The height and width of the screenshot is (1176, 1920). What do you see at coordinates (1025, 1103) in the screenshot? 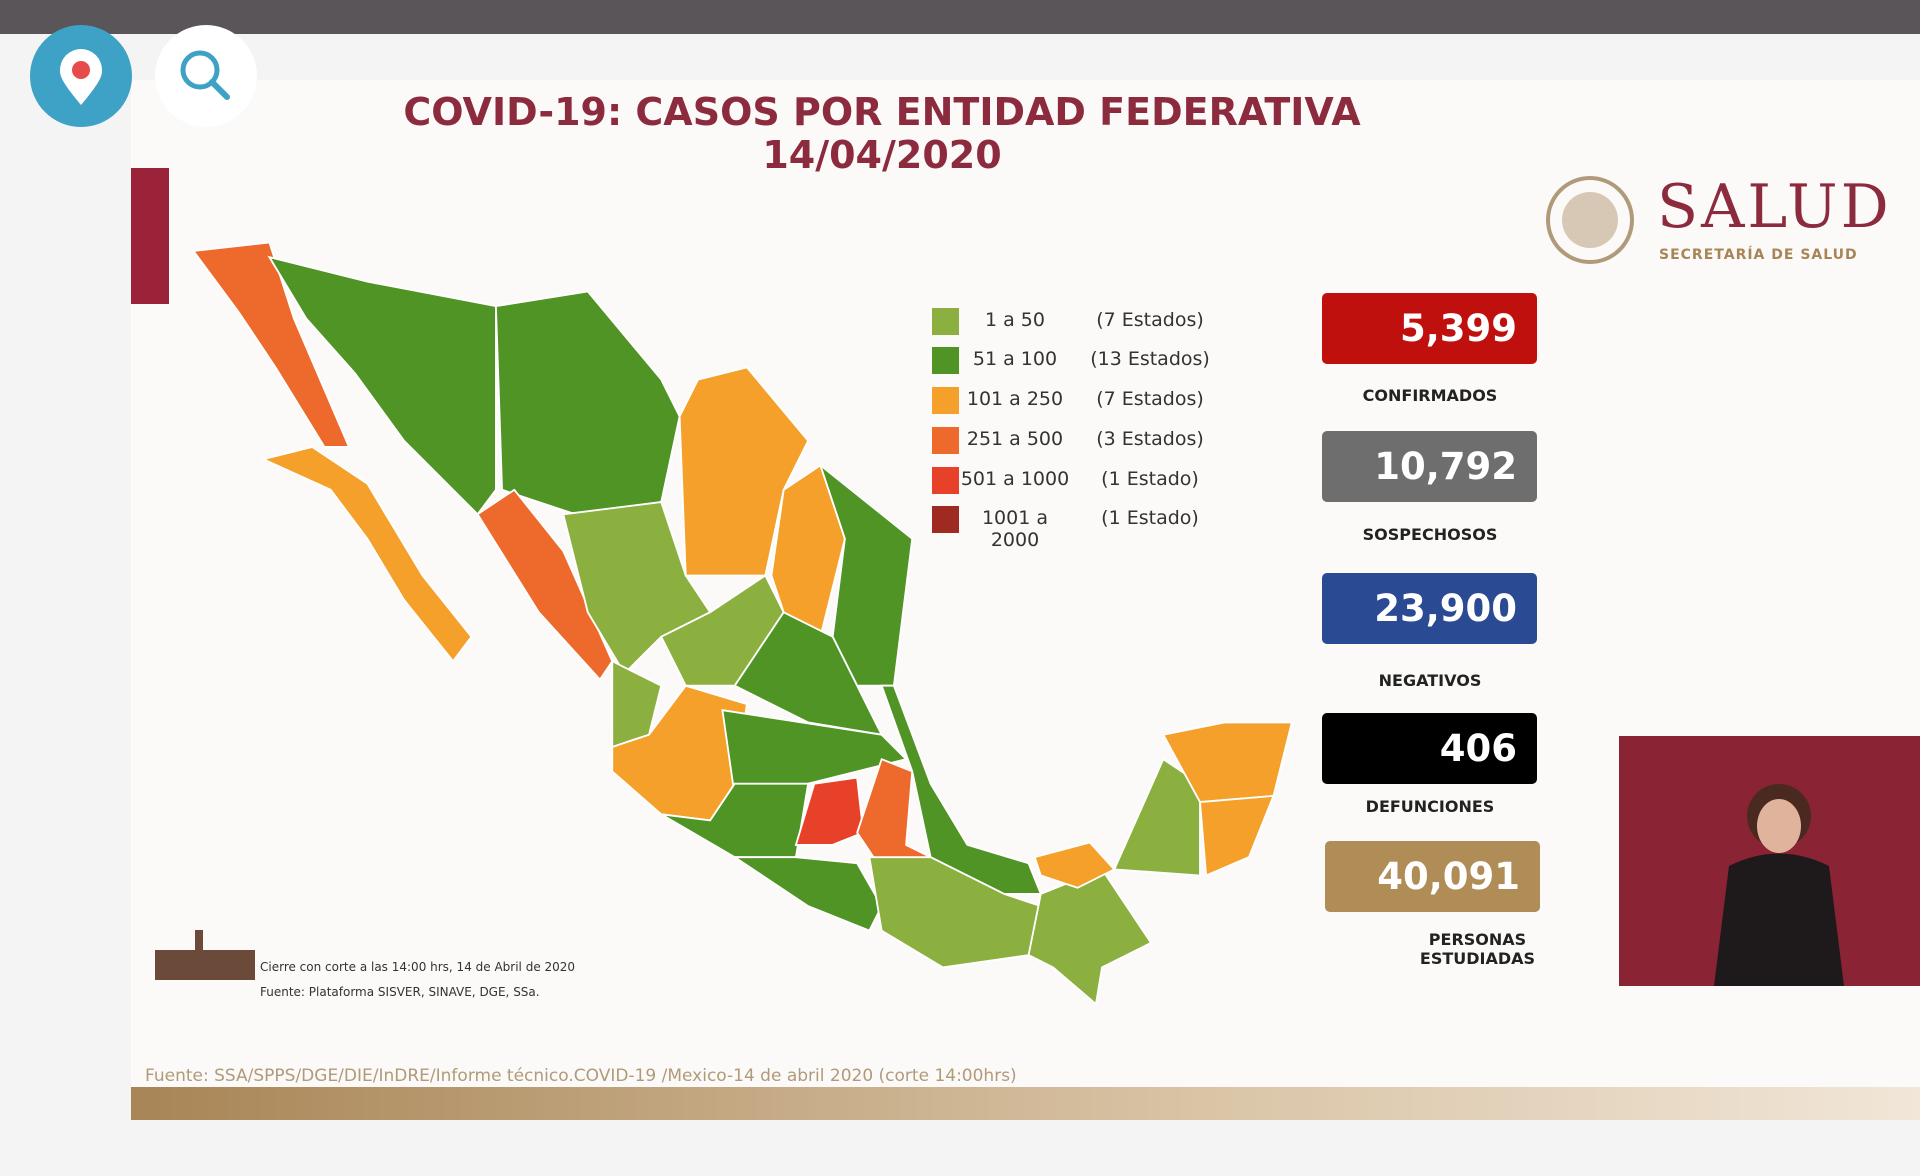
I see `footer-band` at bounding box center [1025, 1103].